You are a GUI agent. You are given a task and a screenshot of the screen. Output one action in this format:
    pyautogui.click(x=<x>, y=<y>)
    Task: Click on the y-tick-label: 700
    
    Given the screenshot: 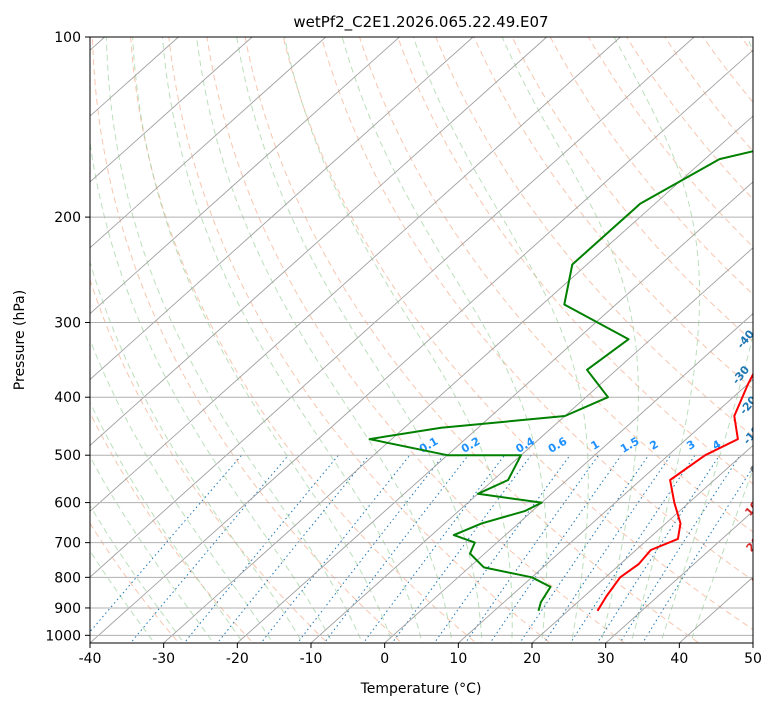 What is the action you would take?
    pyautogui.click(x=67, y=544)
    